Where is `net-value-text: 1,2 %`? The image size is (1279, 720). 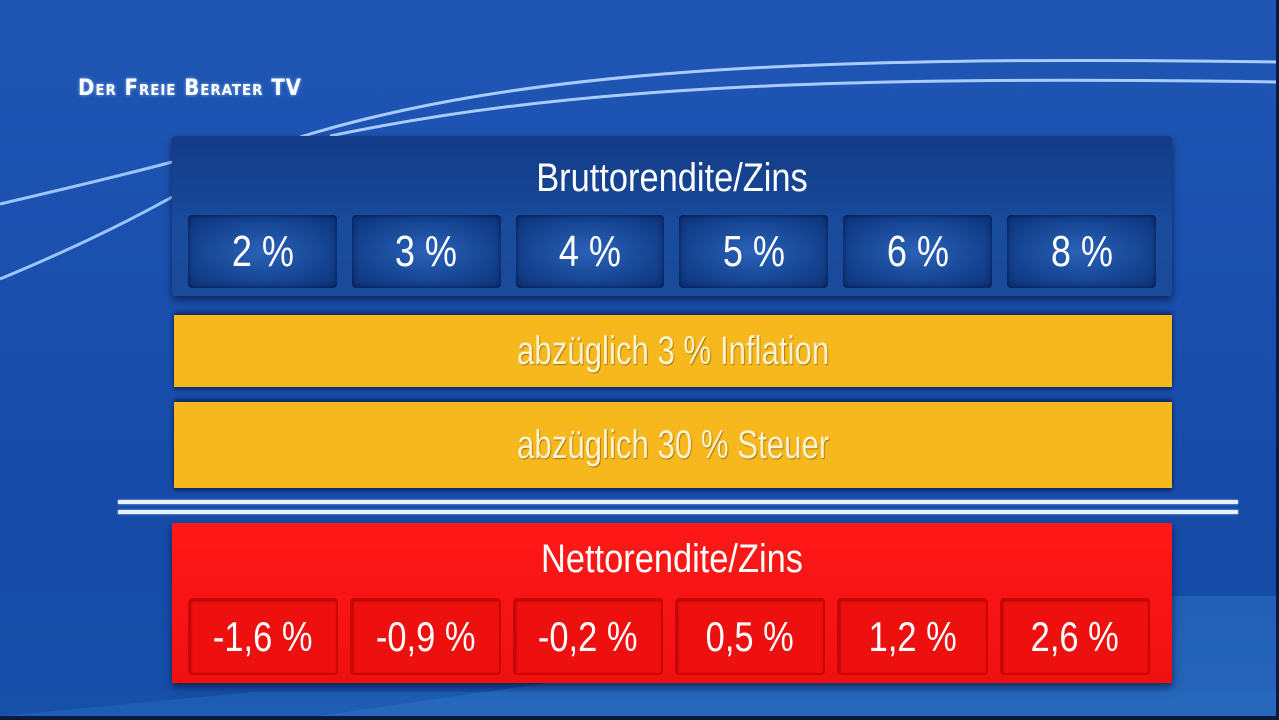 net-value-text: 1,2 % is located at coordinates (912, 636).